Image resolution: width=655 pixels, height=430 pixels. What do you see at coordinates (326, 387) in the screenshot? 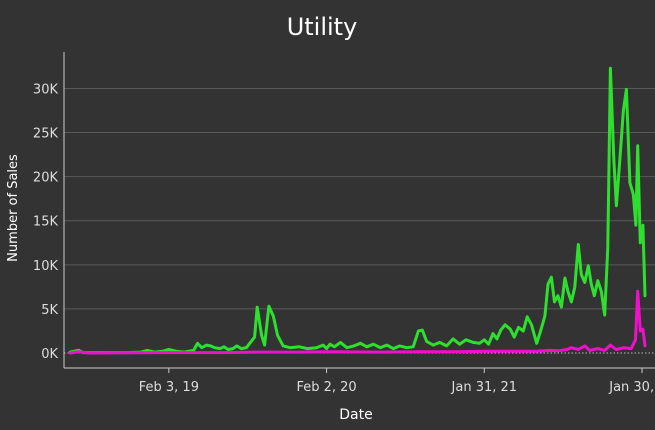
I see `x-tick-label: Feb 2, 20` at bounding box center [326, 387].